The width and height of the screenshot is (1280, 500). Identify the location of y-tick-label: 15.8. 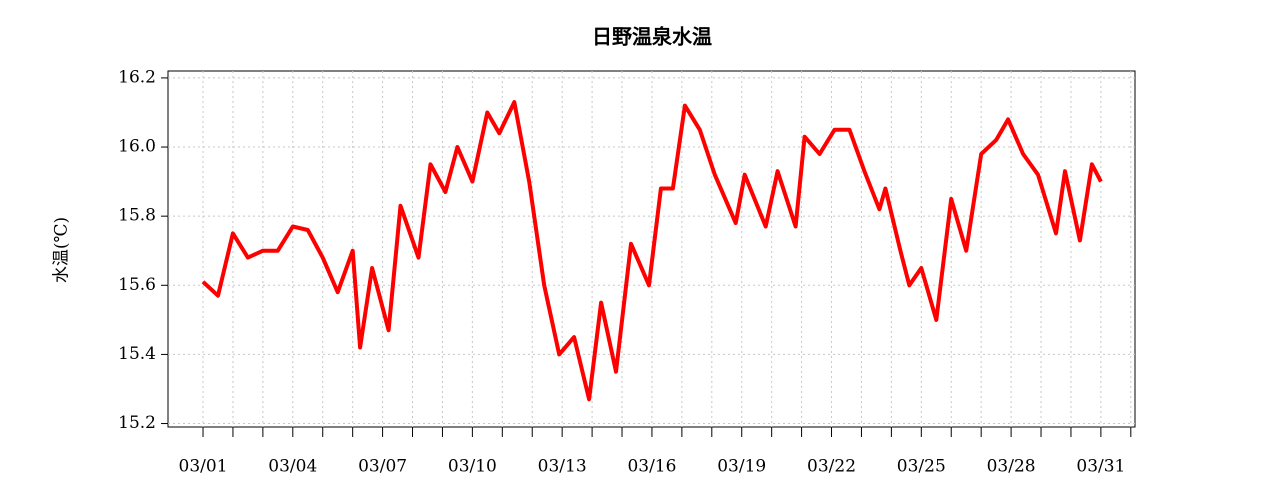
(137, 216).